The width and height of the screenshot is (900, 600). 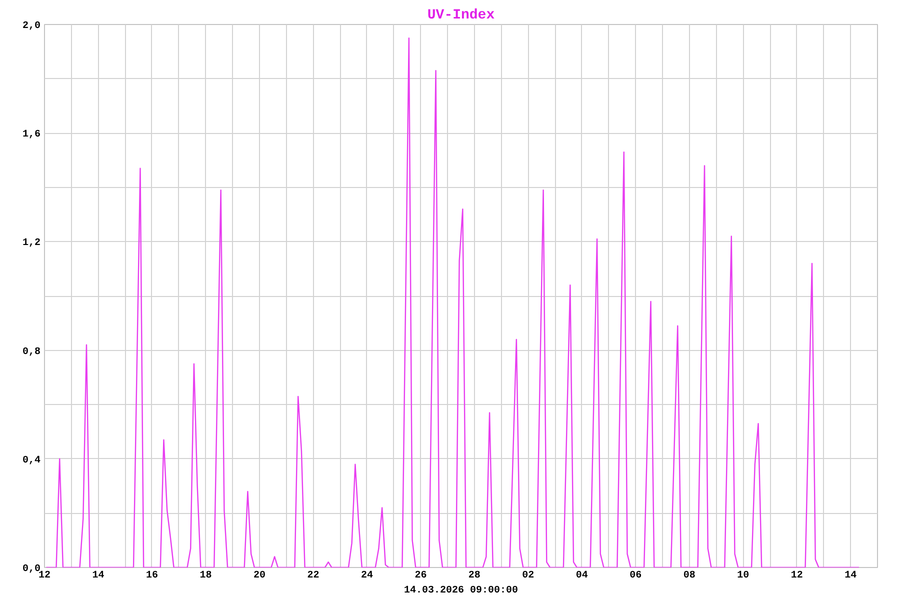 I want to click on x-tick-label: 16, so click(x=152, y=576).